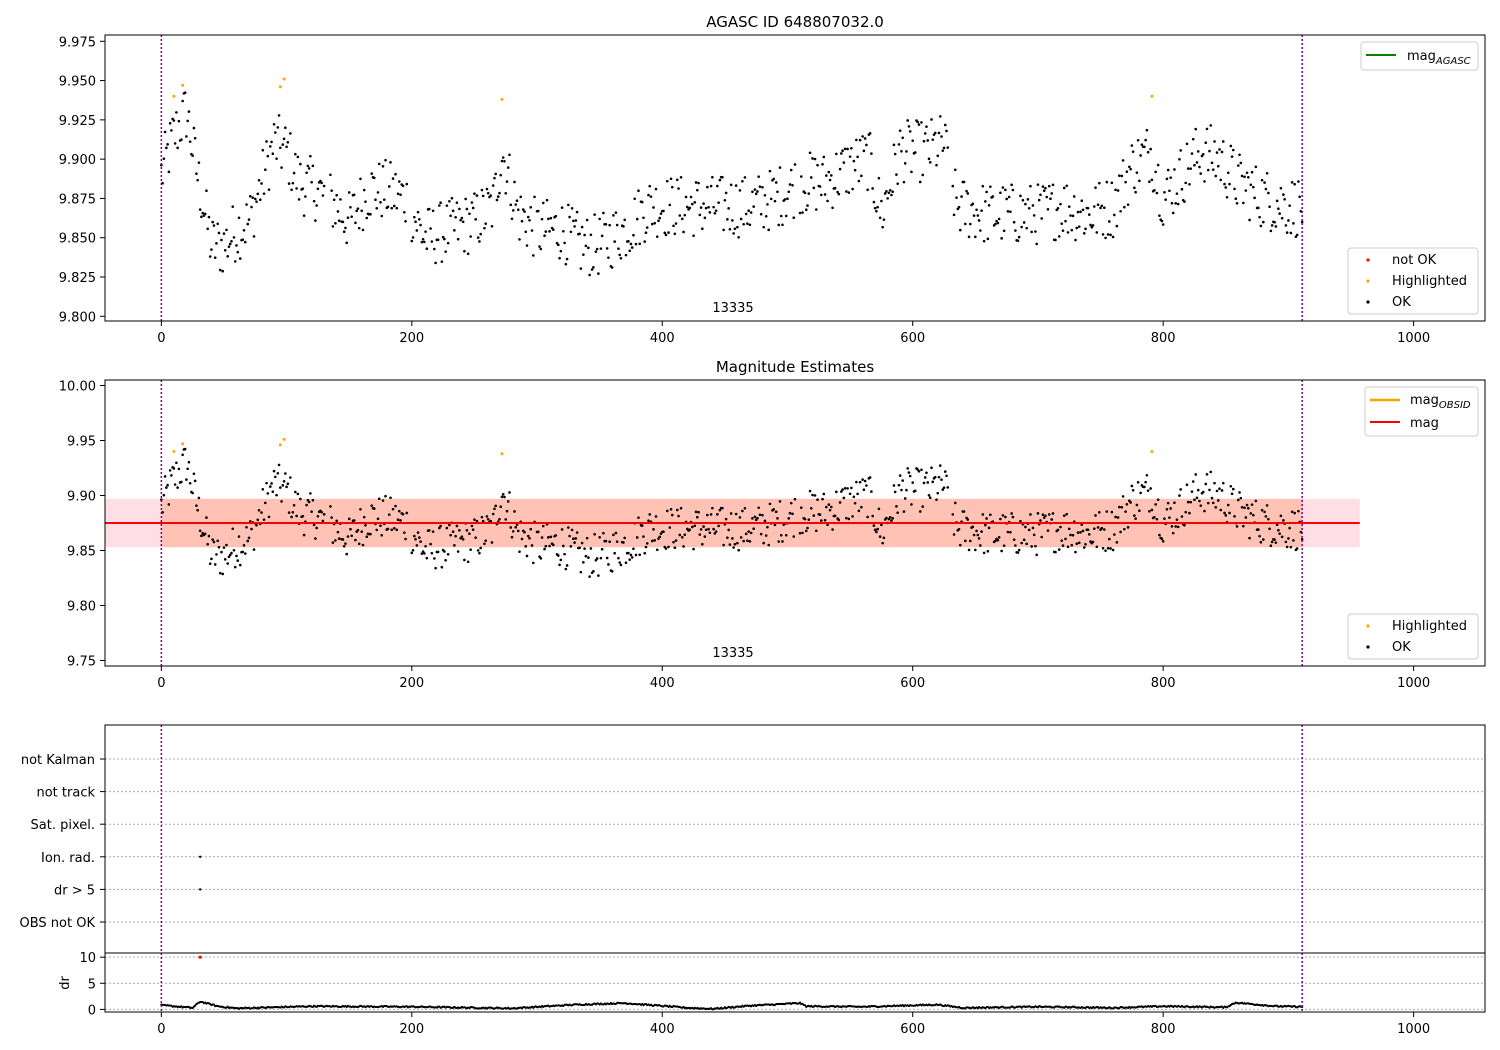 This screenshot has height=1050, width=1500. What do you see at coordinates (1368, 626) in the screenshot?
I see `highlighted-marker` at bounding box center [1368, 626].